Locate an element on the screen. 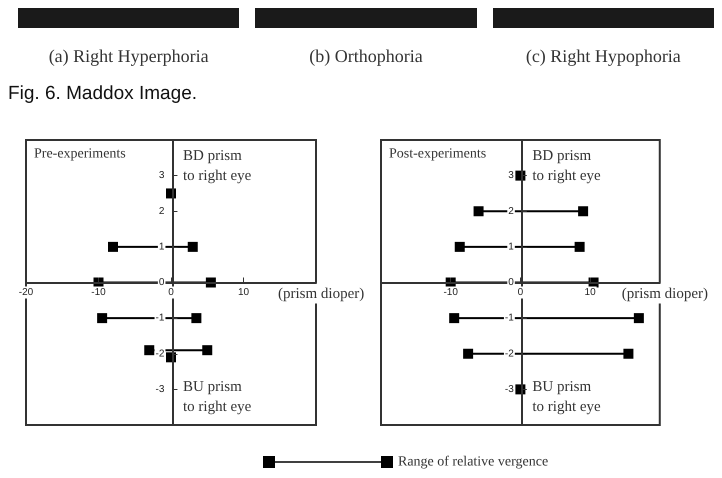  text: (b) Orthophoria is located at coordinates (366, 56).